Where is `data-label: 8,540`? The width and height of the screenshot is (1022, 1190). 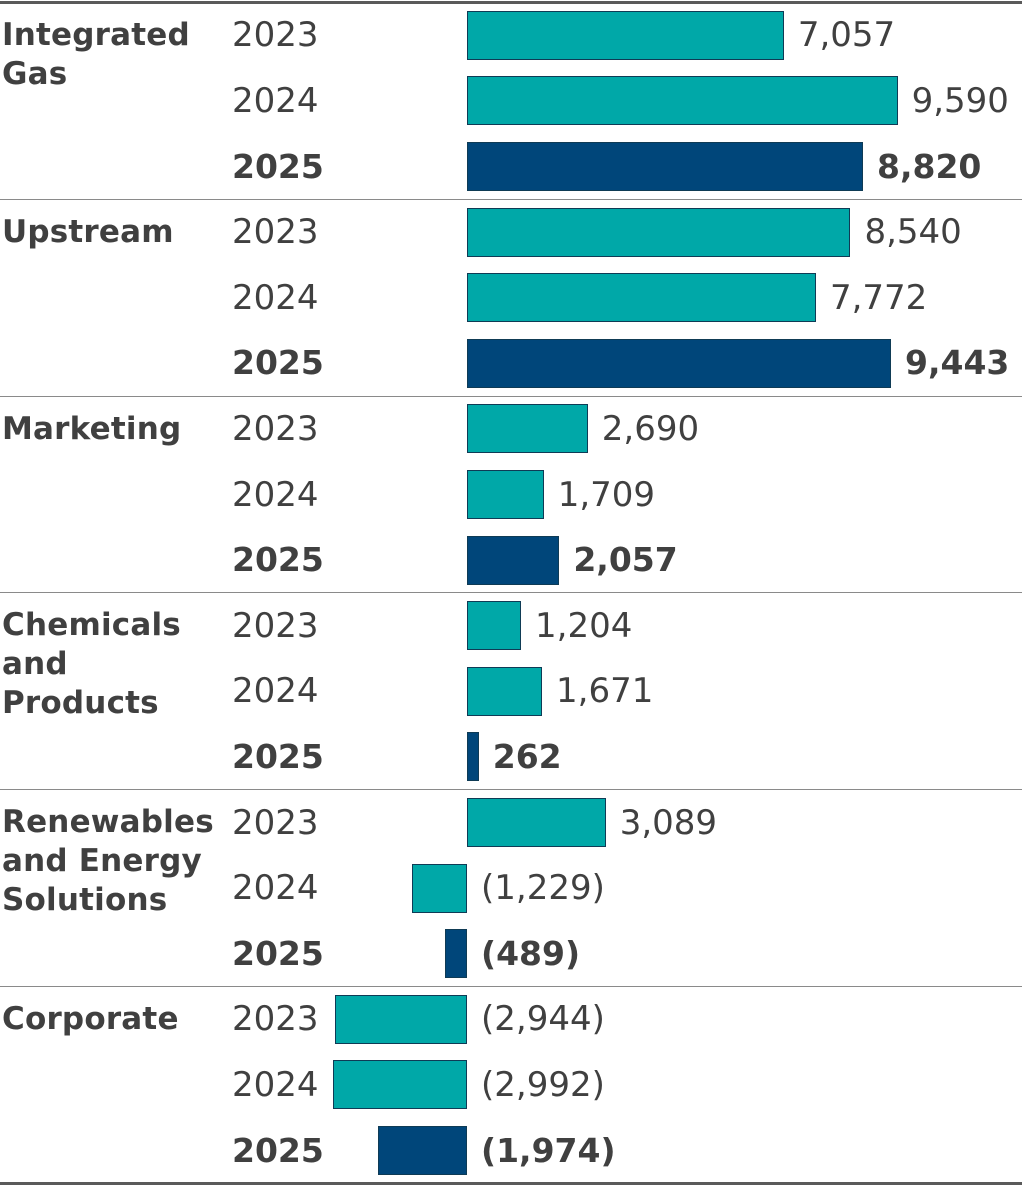
data-label: 8,540 is located at coordinates (913, 232).